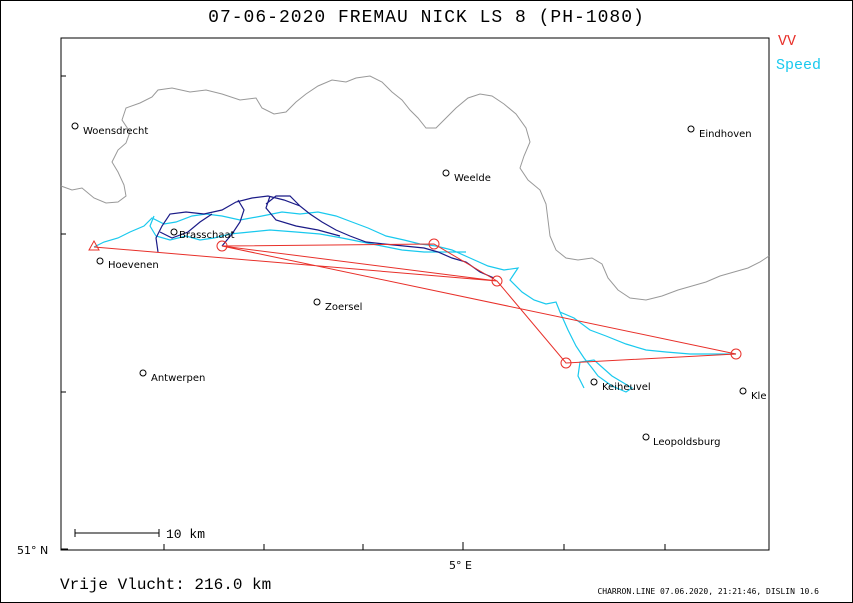 Image resolution: width=853 pixels, height=603 pixels. I want to click on climb-track, so click(325, 237).